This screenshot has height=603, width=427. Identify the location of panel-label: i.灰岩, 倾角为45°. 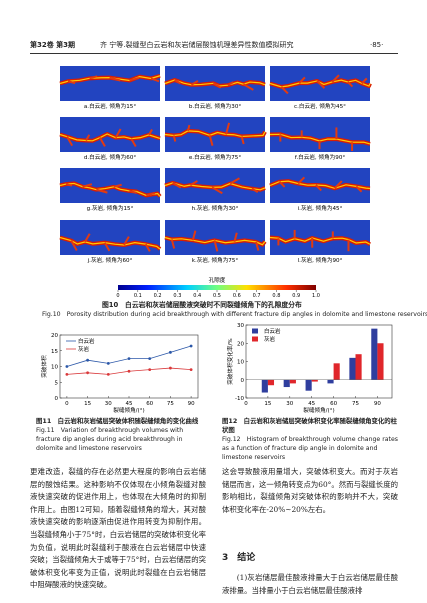
(320, 208).